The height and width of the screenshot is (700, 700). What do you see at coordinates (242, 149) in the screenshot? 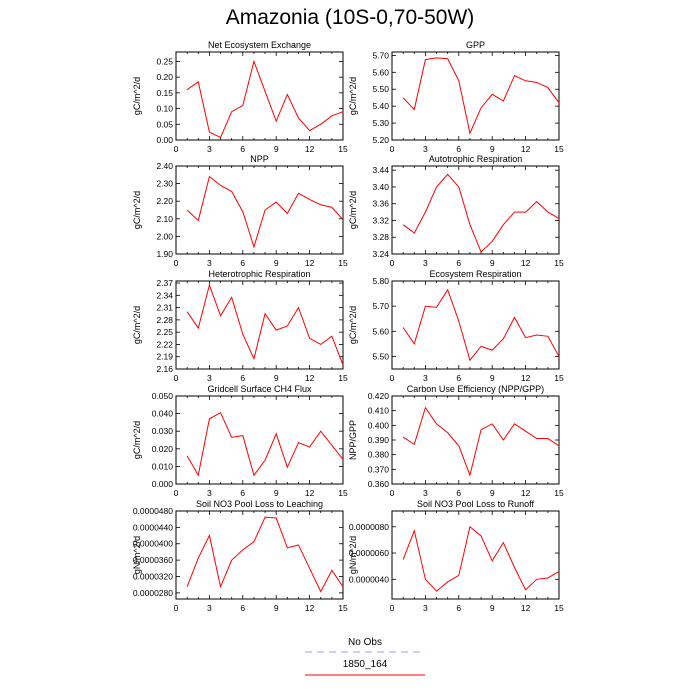
I see `panel-1-xtick-label: 6` at bounding box center [242, 149].